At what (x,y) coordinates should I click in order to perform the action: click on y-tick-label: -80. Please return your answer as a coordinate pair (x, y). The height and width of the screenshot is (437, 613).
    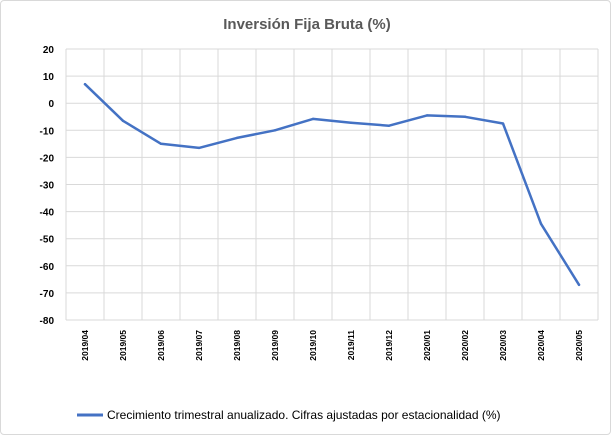
    Looking at the image, I should click on (47, 321).